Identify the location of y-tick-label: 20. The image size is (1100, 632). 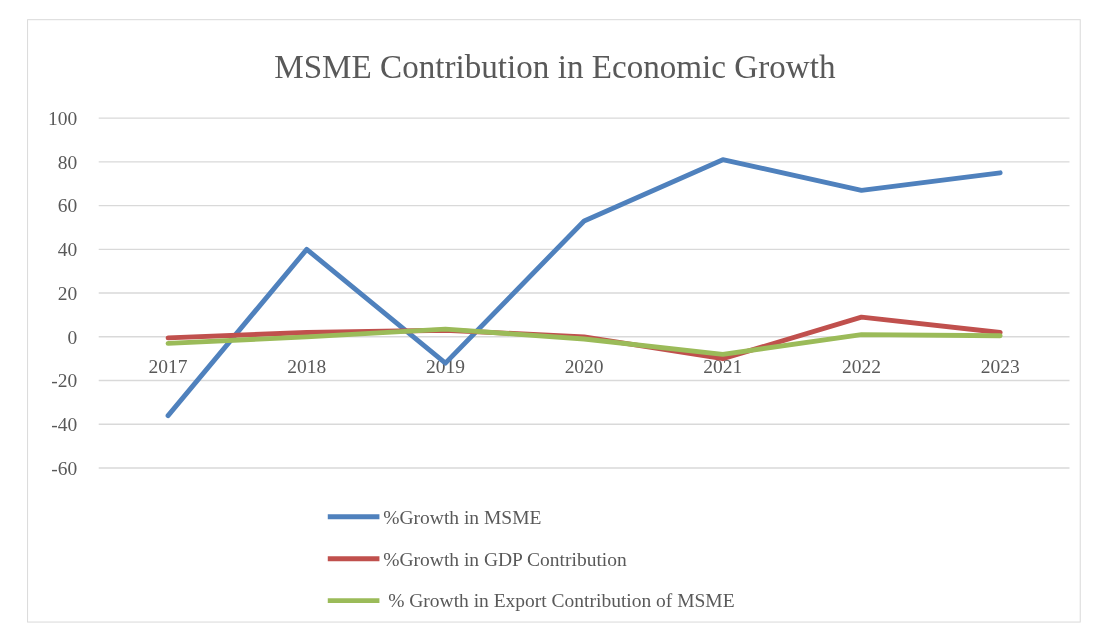
(67, 293).